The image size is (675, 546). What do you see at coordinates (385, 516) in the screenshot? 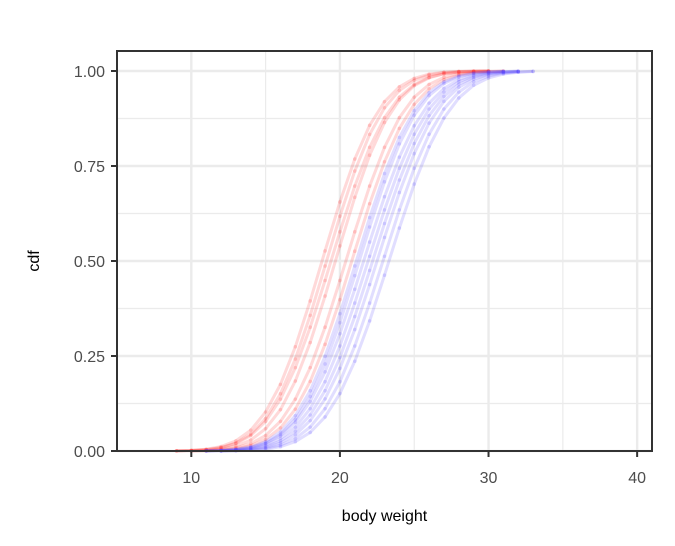
I see `x-axis-title: body weight` at bounding box center [385, 516].